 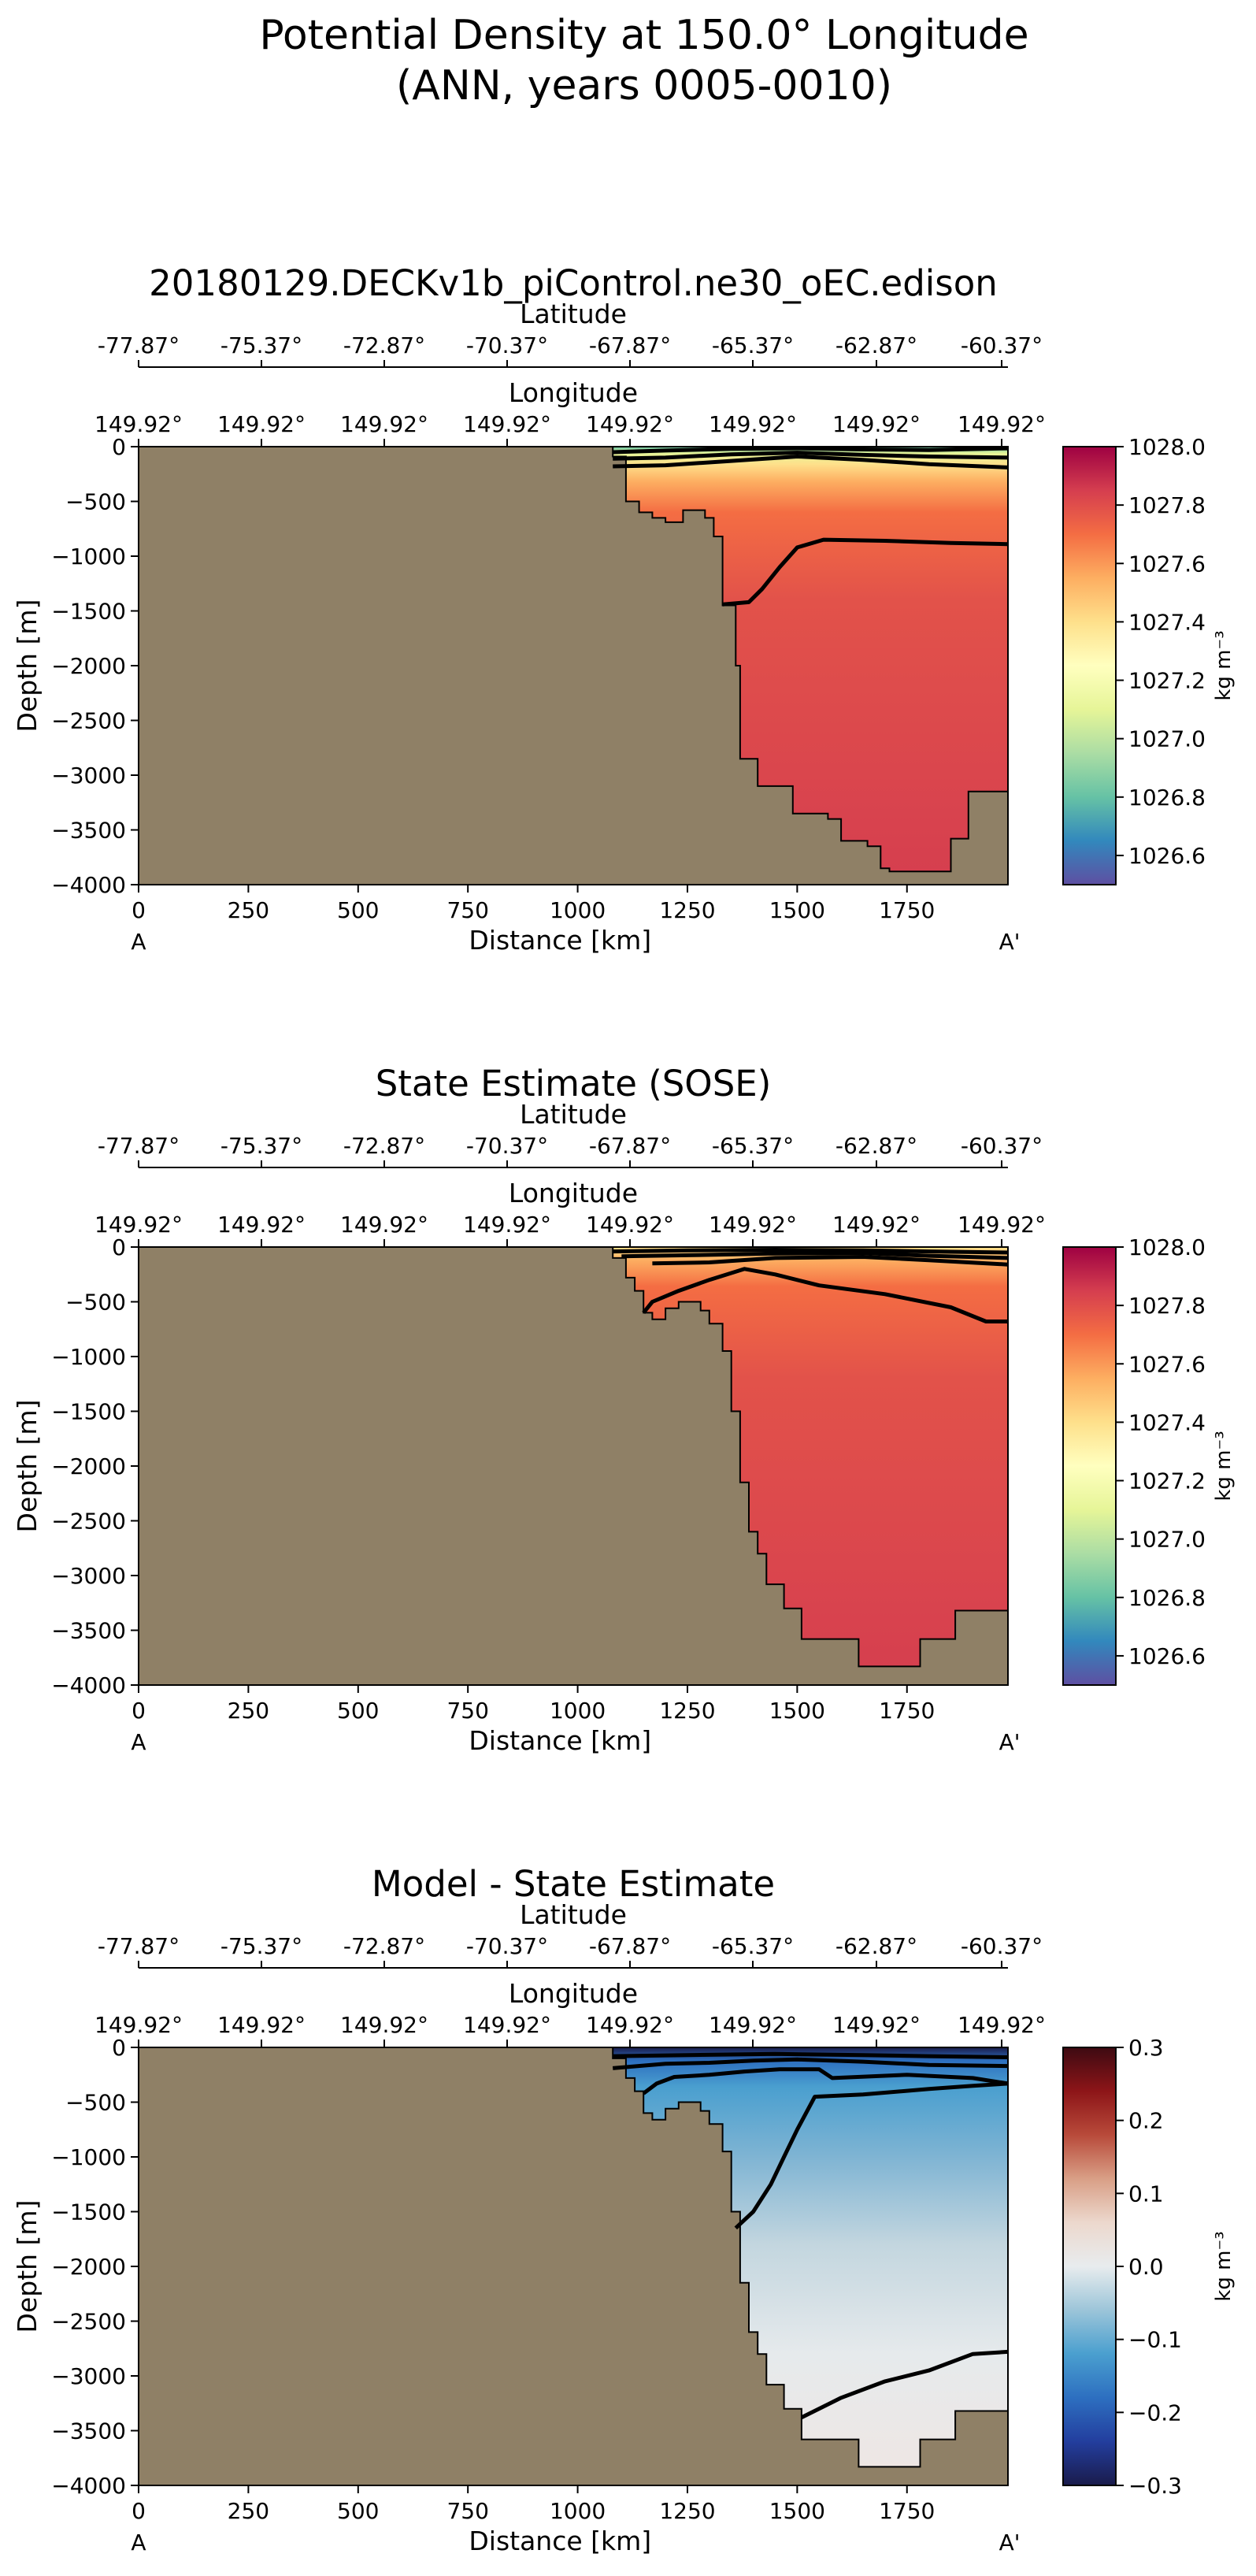 What do you see at coordinates (1167, 564) in the screenshot?
I see `colorbar-tick-label: 1027.6` at bounding box center [1167, 564].